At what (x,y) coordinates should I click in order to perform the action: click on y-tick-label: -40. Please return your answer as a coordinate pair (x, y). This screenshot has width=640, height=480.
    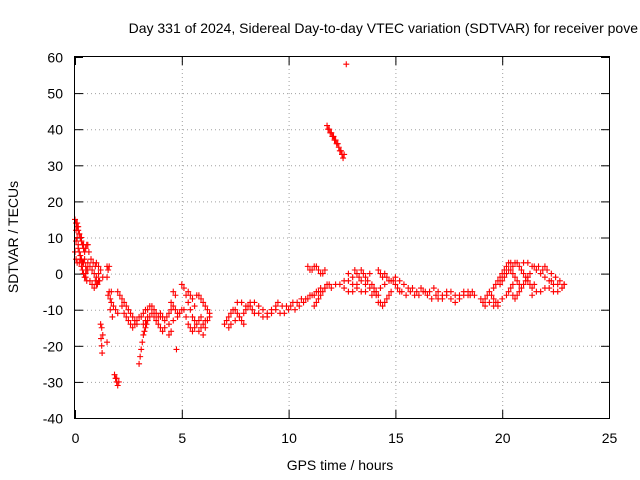
    Looking at the image, I should click on (53, 419).